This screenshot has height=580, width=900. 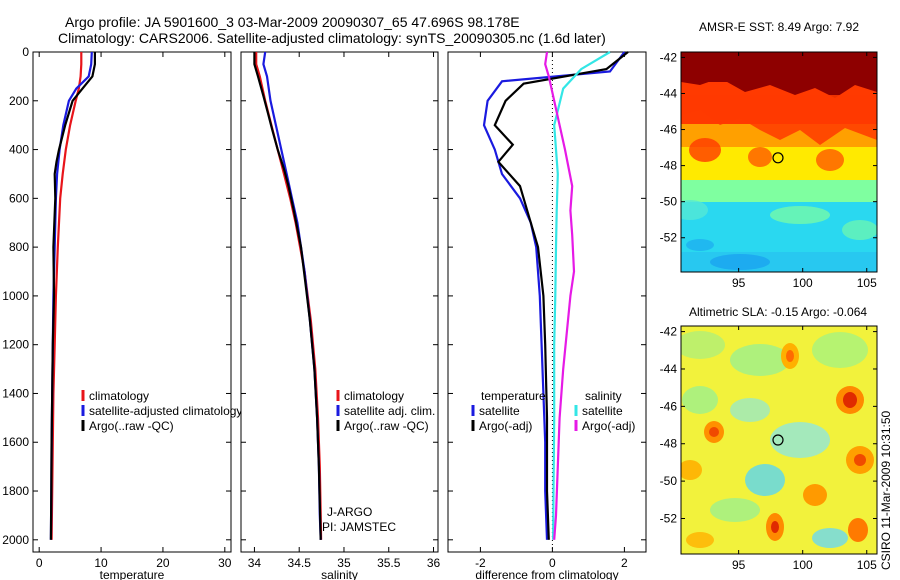 What do you see at coordinates (165, 411) in the screenshot?
I see `legend-label: satellite-adjusted climatology` at bounding box center [165, 411].